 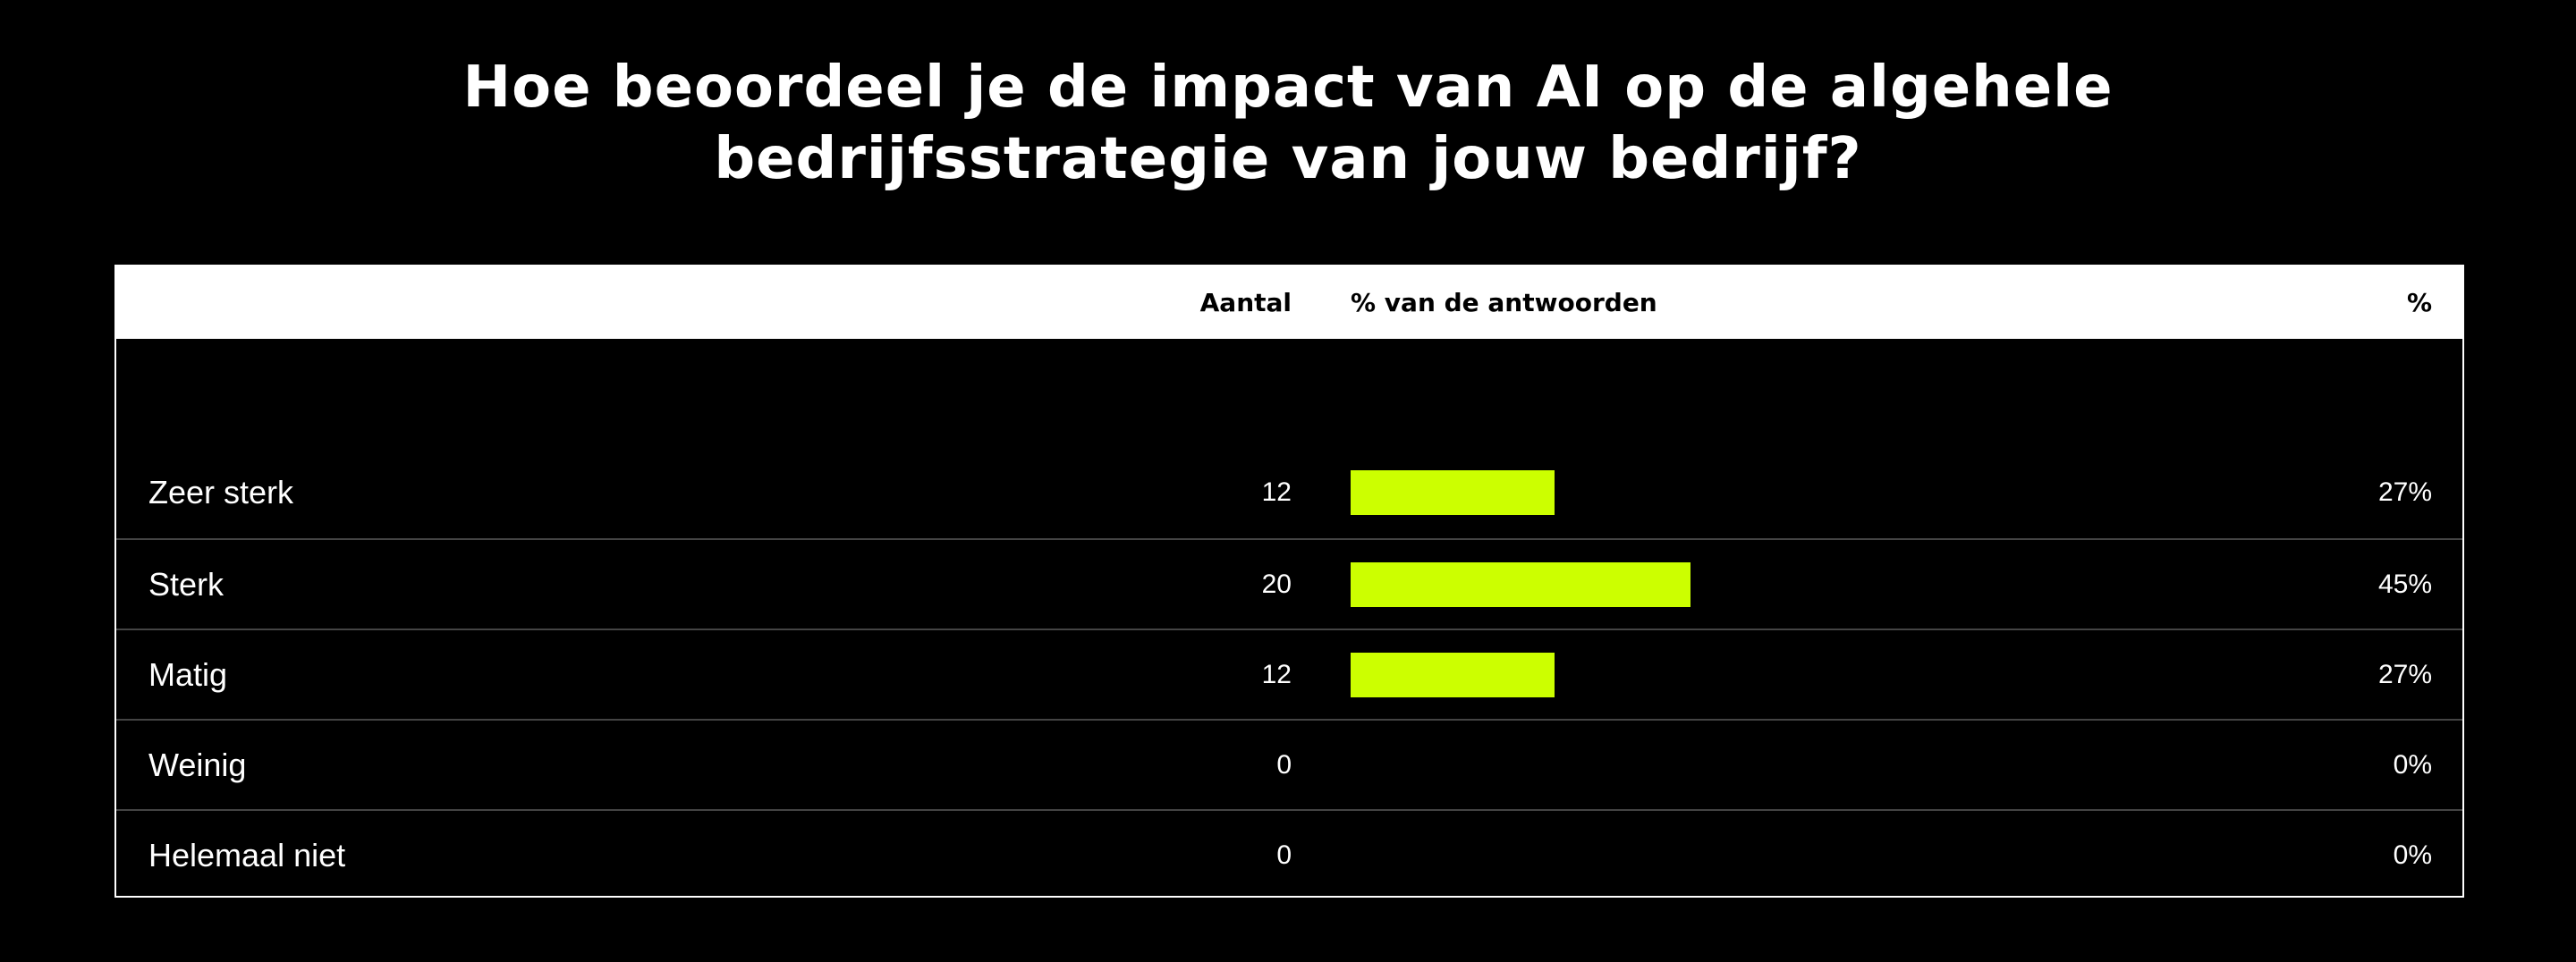 I want to click on chart-title-line-2: bedrijfsstrategie van jouw bedrijf?, so click(x=1288, y=159).